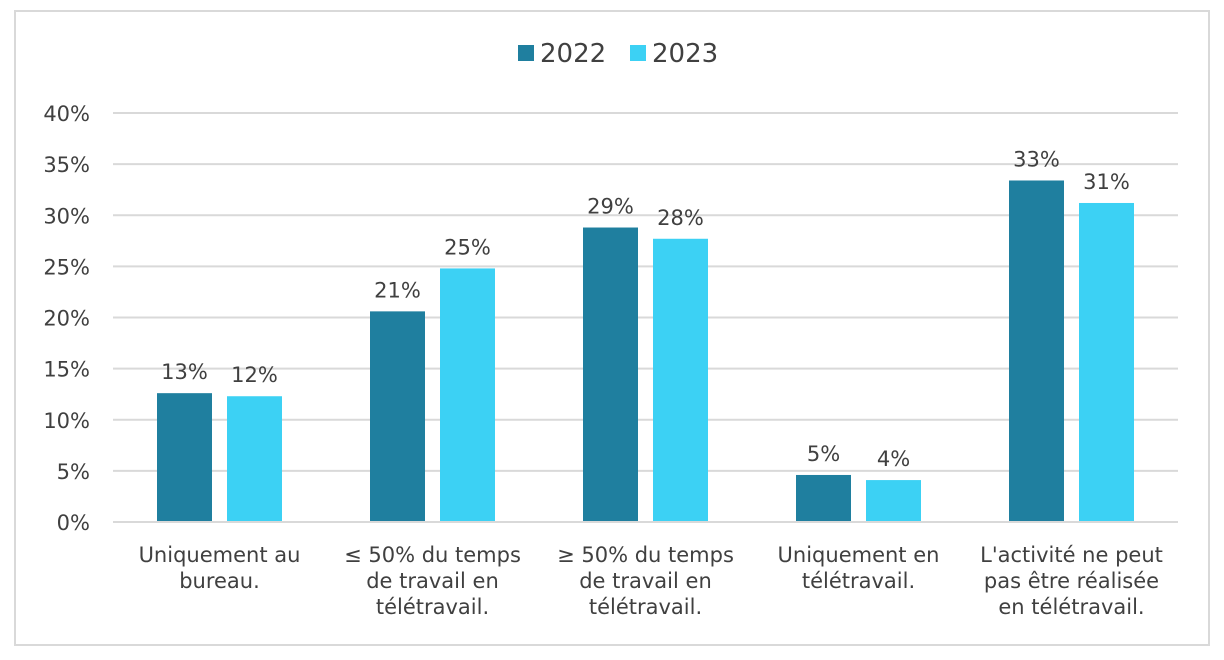  What do you see at coordinates (66, 319) in the screenshot?
I see `y-tick-label: 20%` at bounding box center [66, 319].